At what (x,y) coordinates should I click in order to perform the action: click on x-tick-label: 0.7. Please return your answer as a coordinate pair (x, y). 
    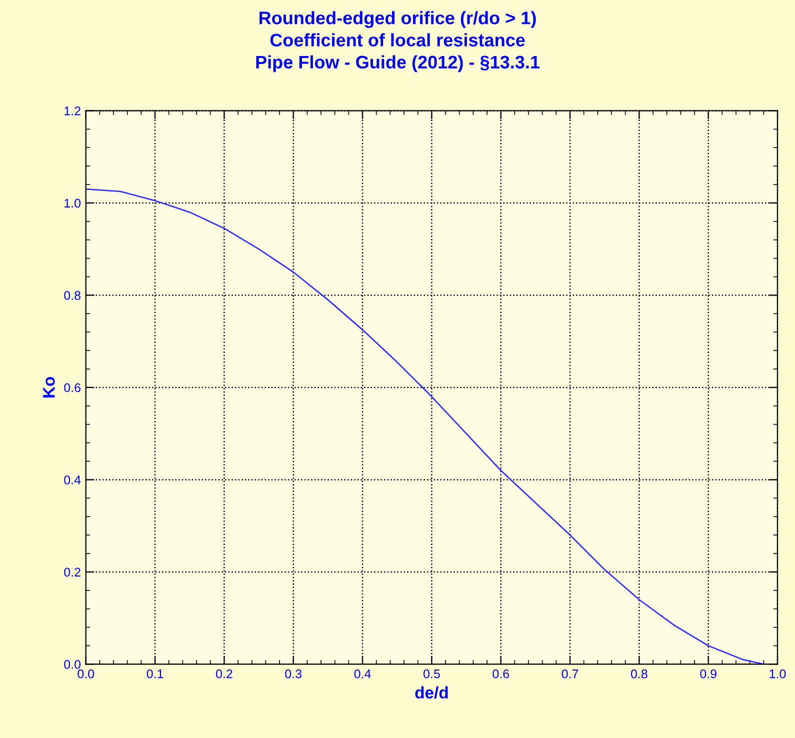
    Looking at the image, I should click on (570, 673).